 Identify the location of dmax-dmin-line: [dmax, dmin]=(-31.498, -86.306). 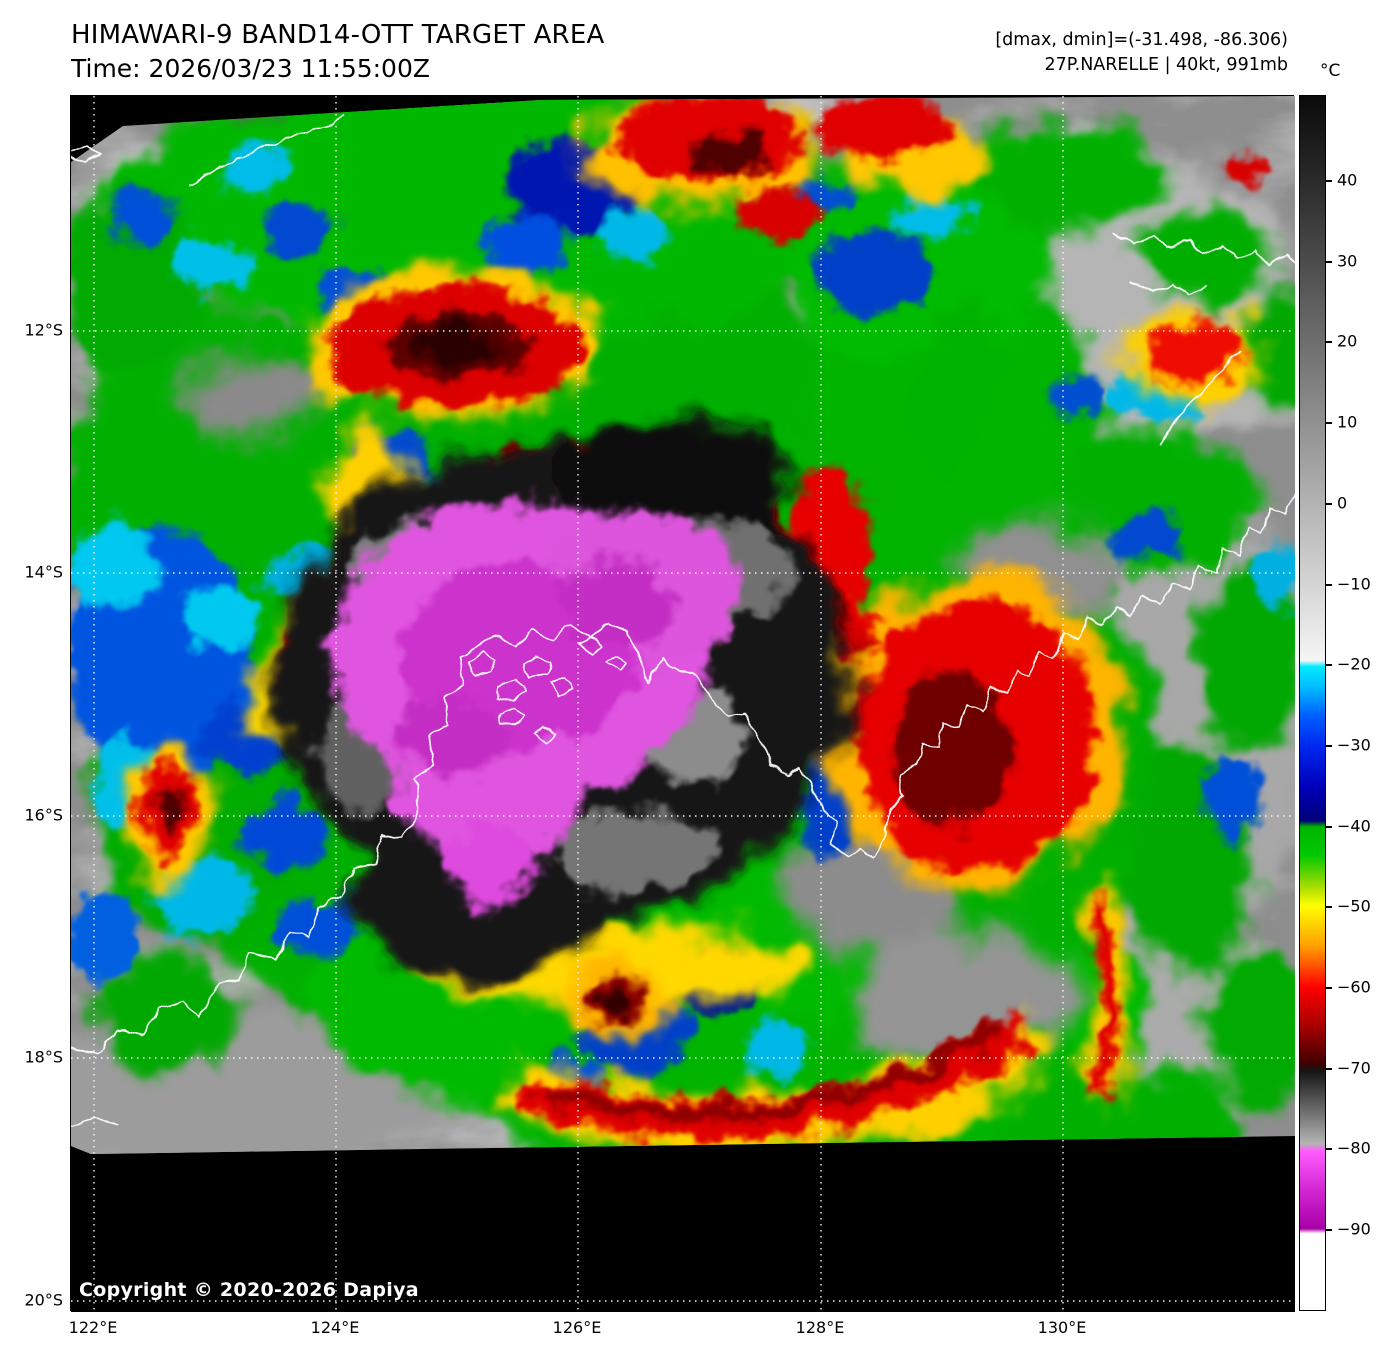
(1141, 40).